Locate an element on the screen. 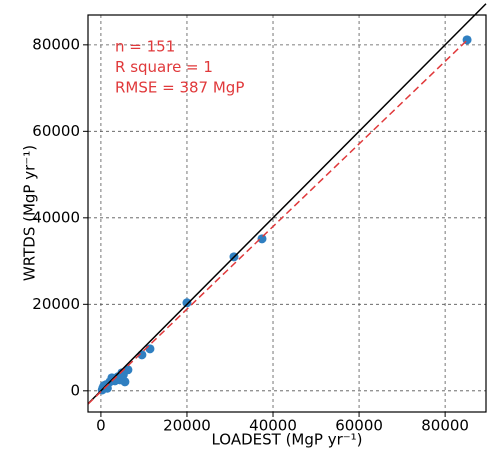 The image size is (500, 463). y-tick-label: 60000 is located at coordinates (56, 131).